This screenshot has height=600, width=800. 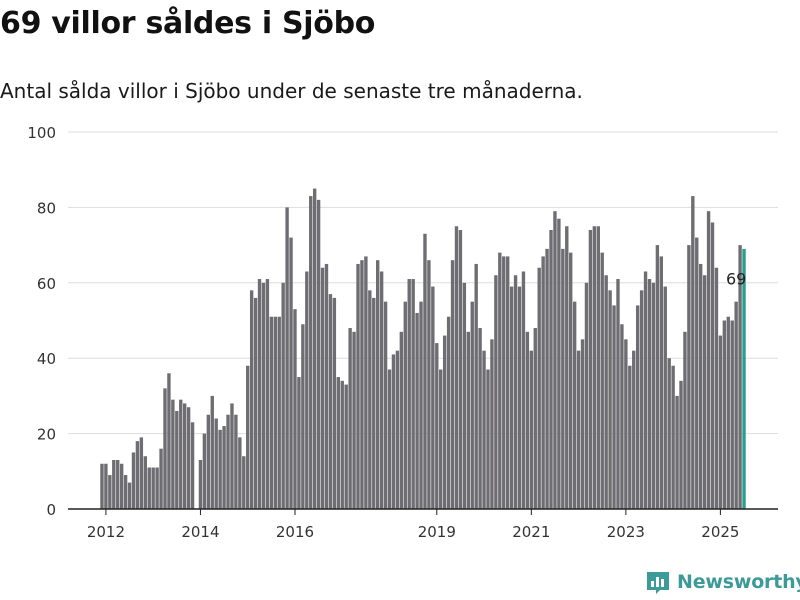 What do you see at coordinates (744, 378) in the screenshot?
I see `bar-highlight` at bounding box center [744, 378].